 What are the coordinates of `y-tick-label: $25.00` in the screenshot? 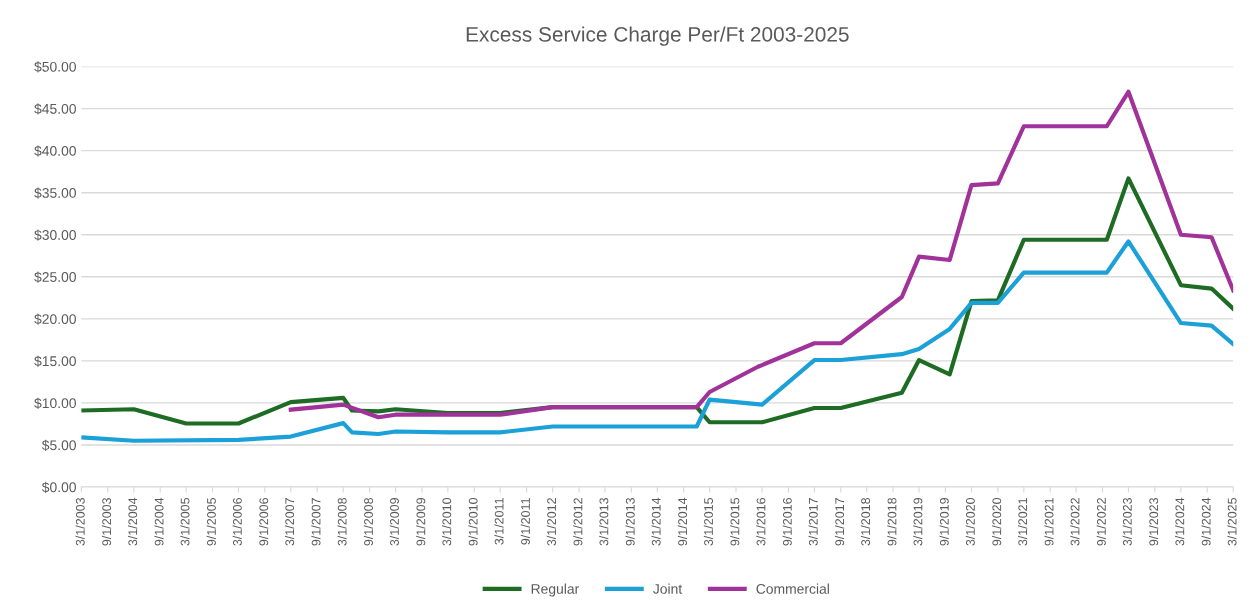 It's located at (55, 277).